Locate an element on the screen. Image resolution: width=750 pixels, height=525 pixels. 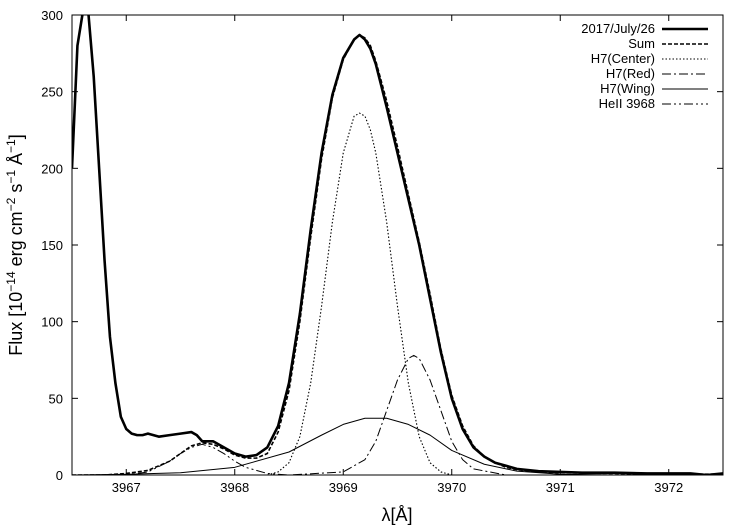
y-axis-title-exp1: −14 is located at coordinates (11, 281).